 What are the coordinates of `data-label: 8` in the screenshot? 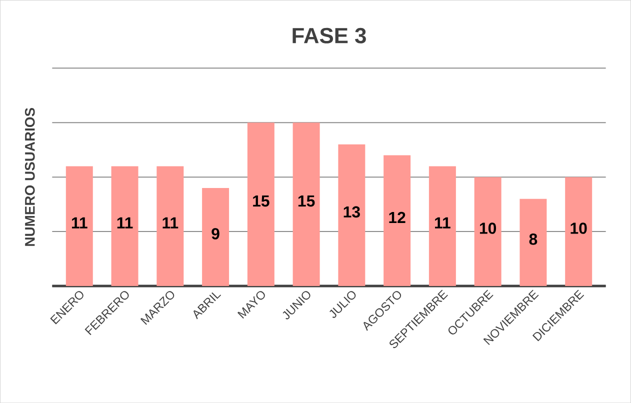 It's located at (533, 239).